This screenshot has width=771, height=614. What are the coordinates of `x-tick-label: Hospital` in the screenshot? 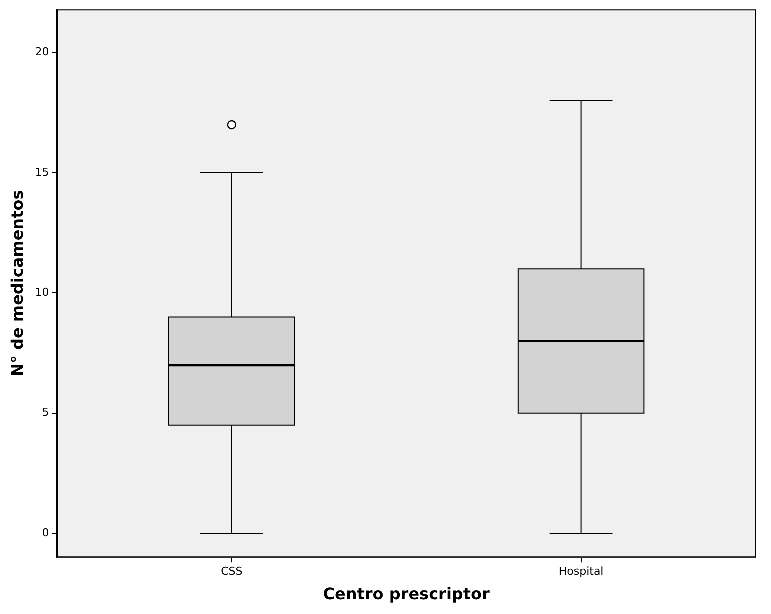 It's located at (581, 571).